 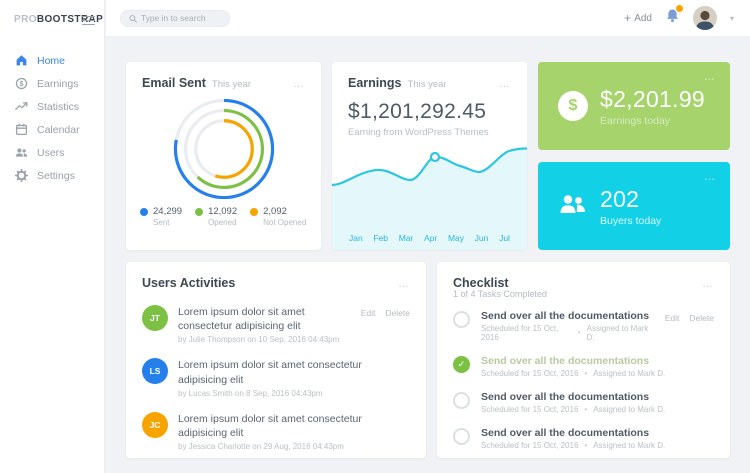 What do you see at coordinates (52, 106) in the screenshot?
I see `sidebar-item-statistics: Statistics` at bounding box center [52, 106].